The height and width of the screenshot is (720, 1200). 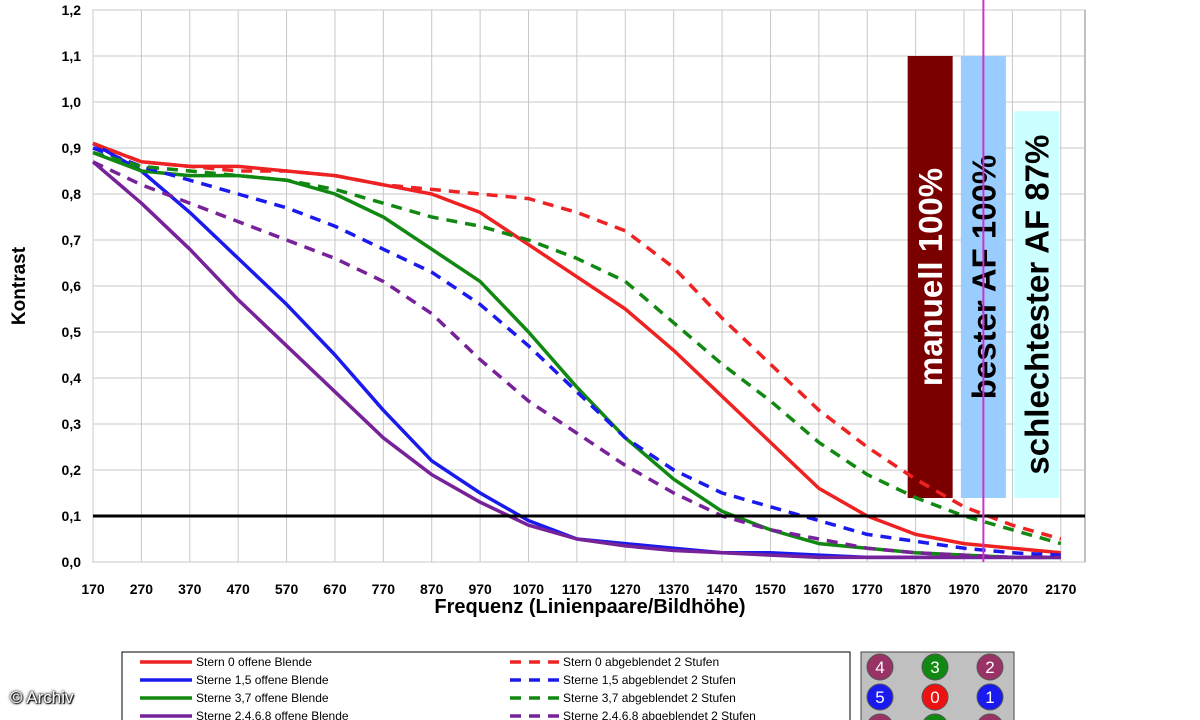 I want to click on x-tick-label: 1170, so click(x=577, y=589).